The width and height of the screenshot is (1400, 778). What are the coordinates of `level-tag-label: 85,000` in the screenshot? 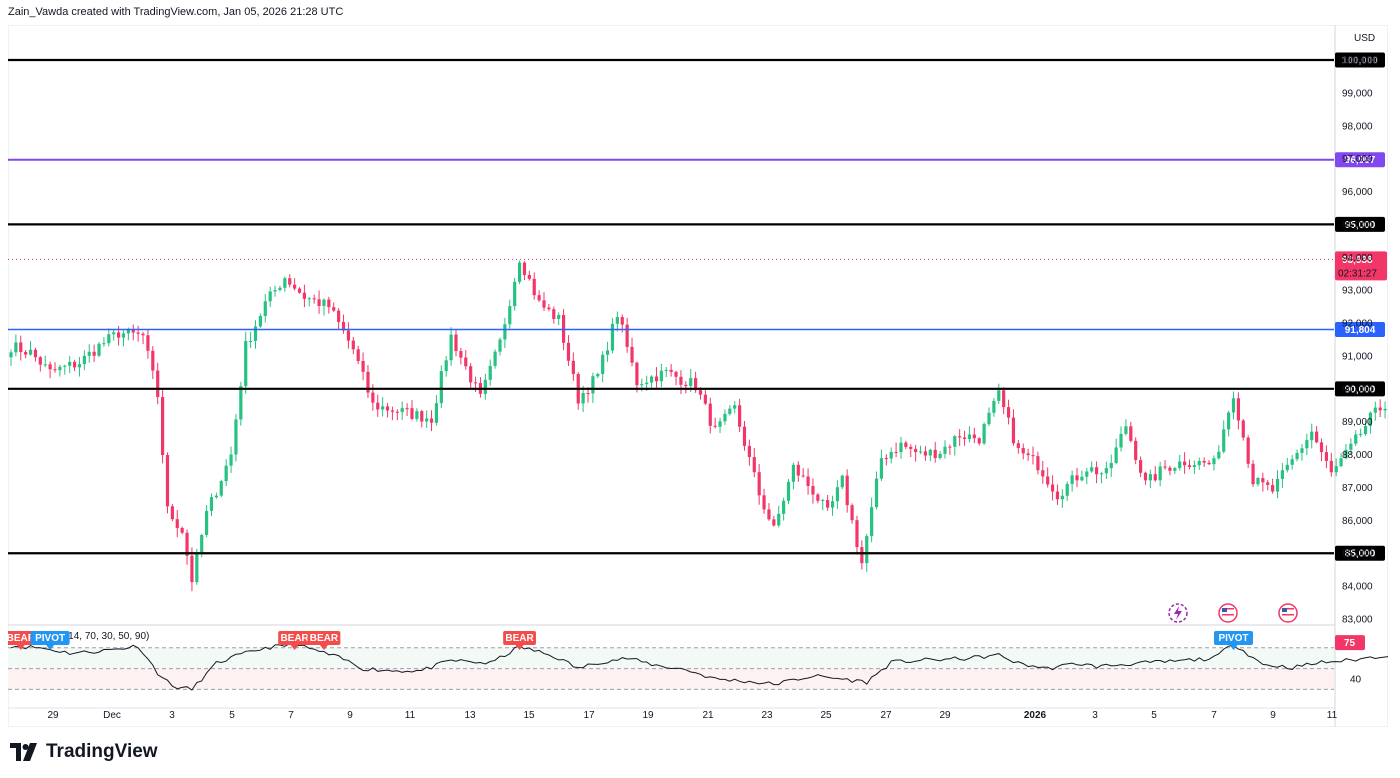 It's located at (1360, 554).